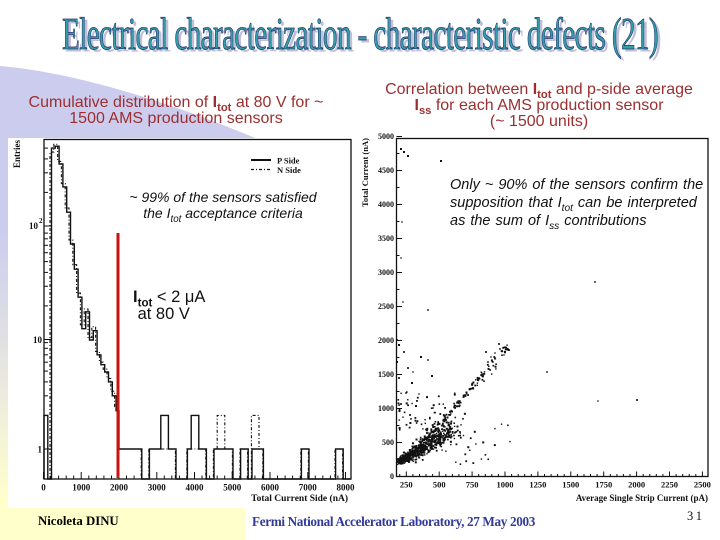 This screenshot has height=540, width=720. I want to click on svg-text: 750, so click(472, 485).